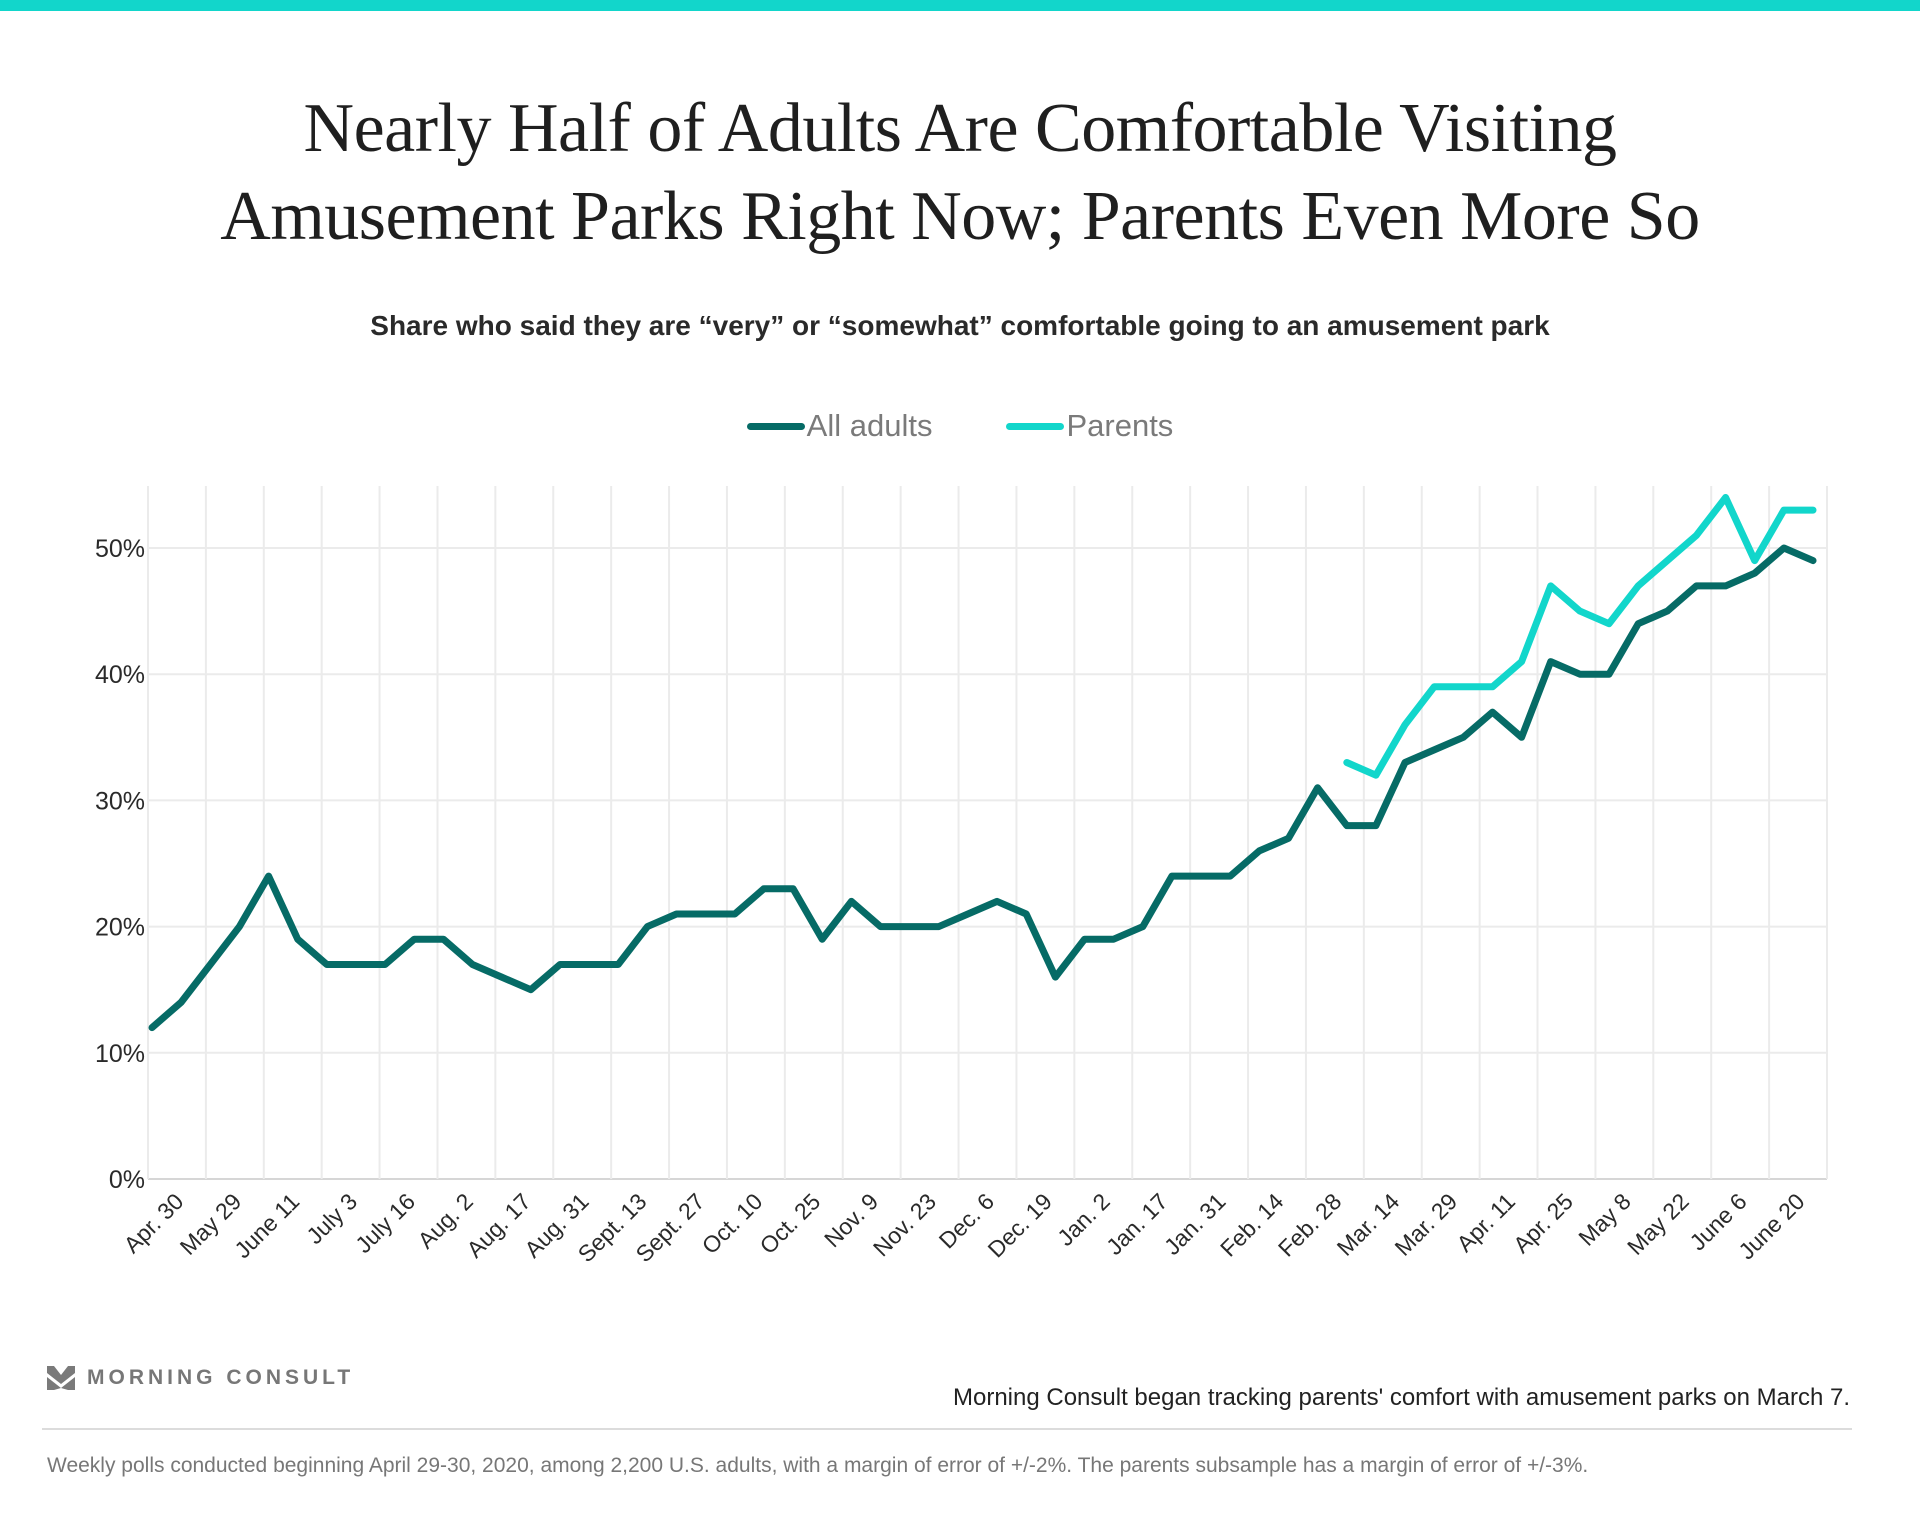  I want to click on x-tick-label: Oct. 25, so click(790, 1223).